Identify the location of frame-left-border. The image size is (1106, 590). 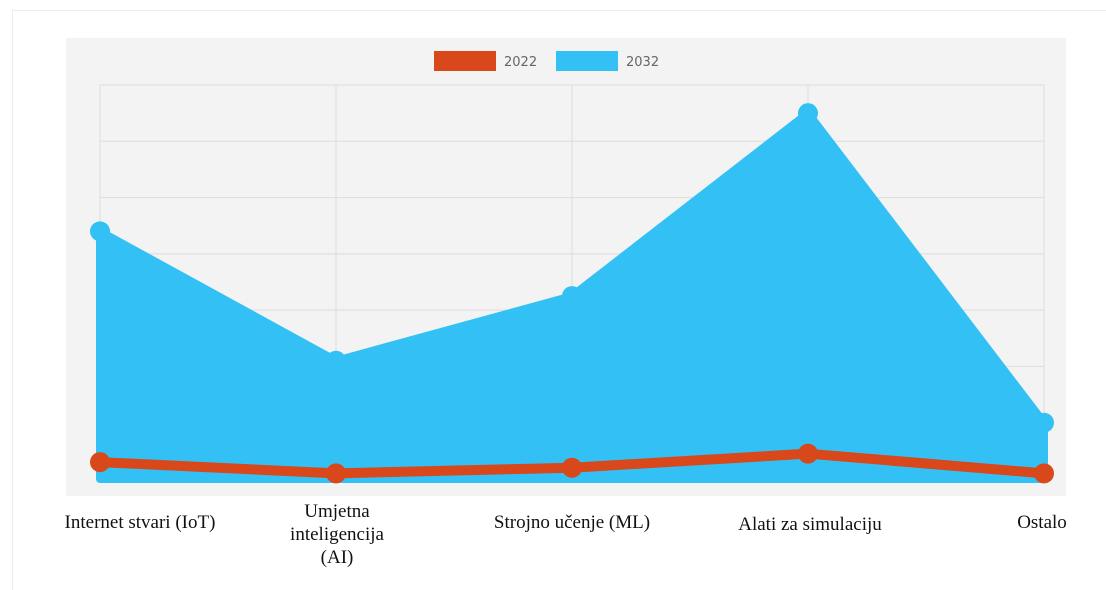
(12, 300).